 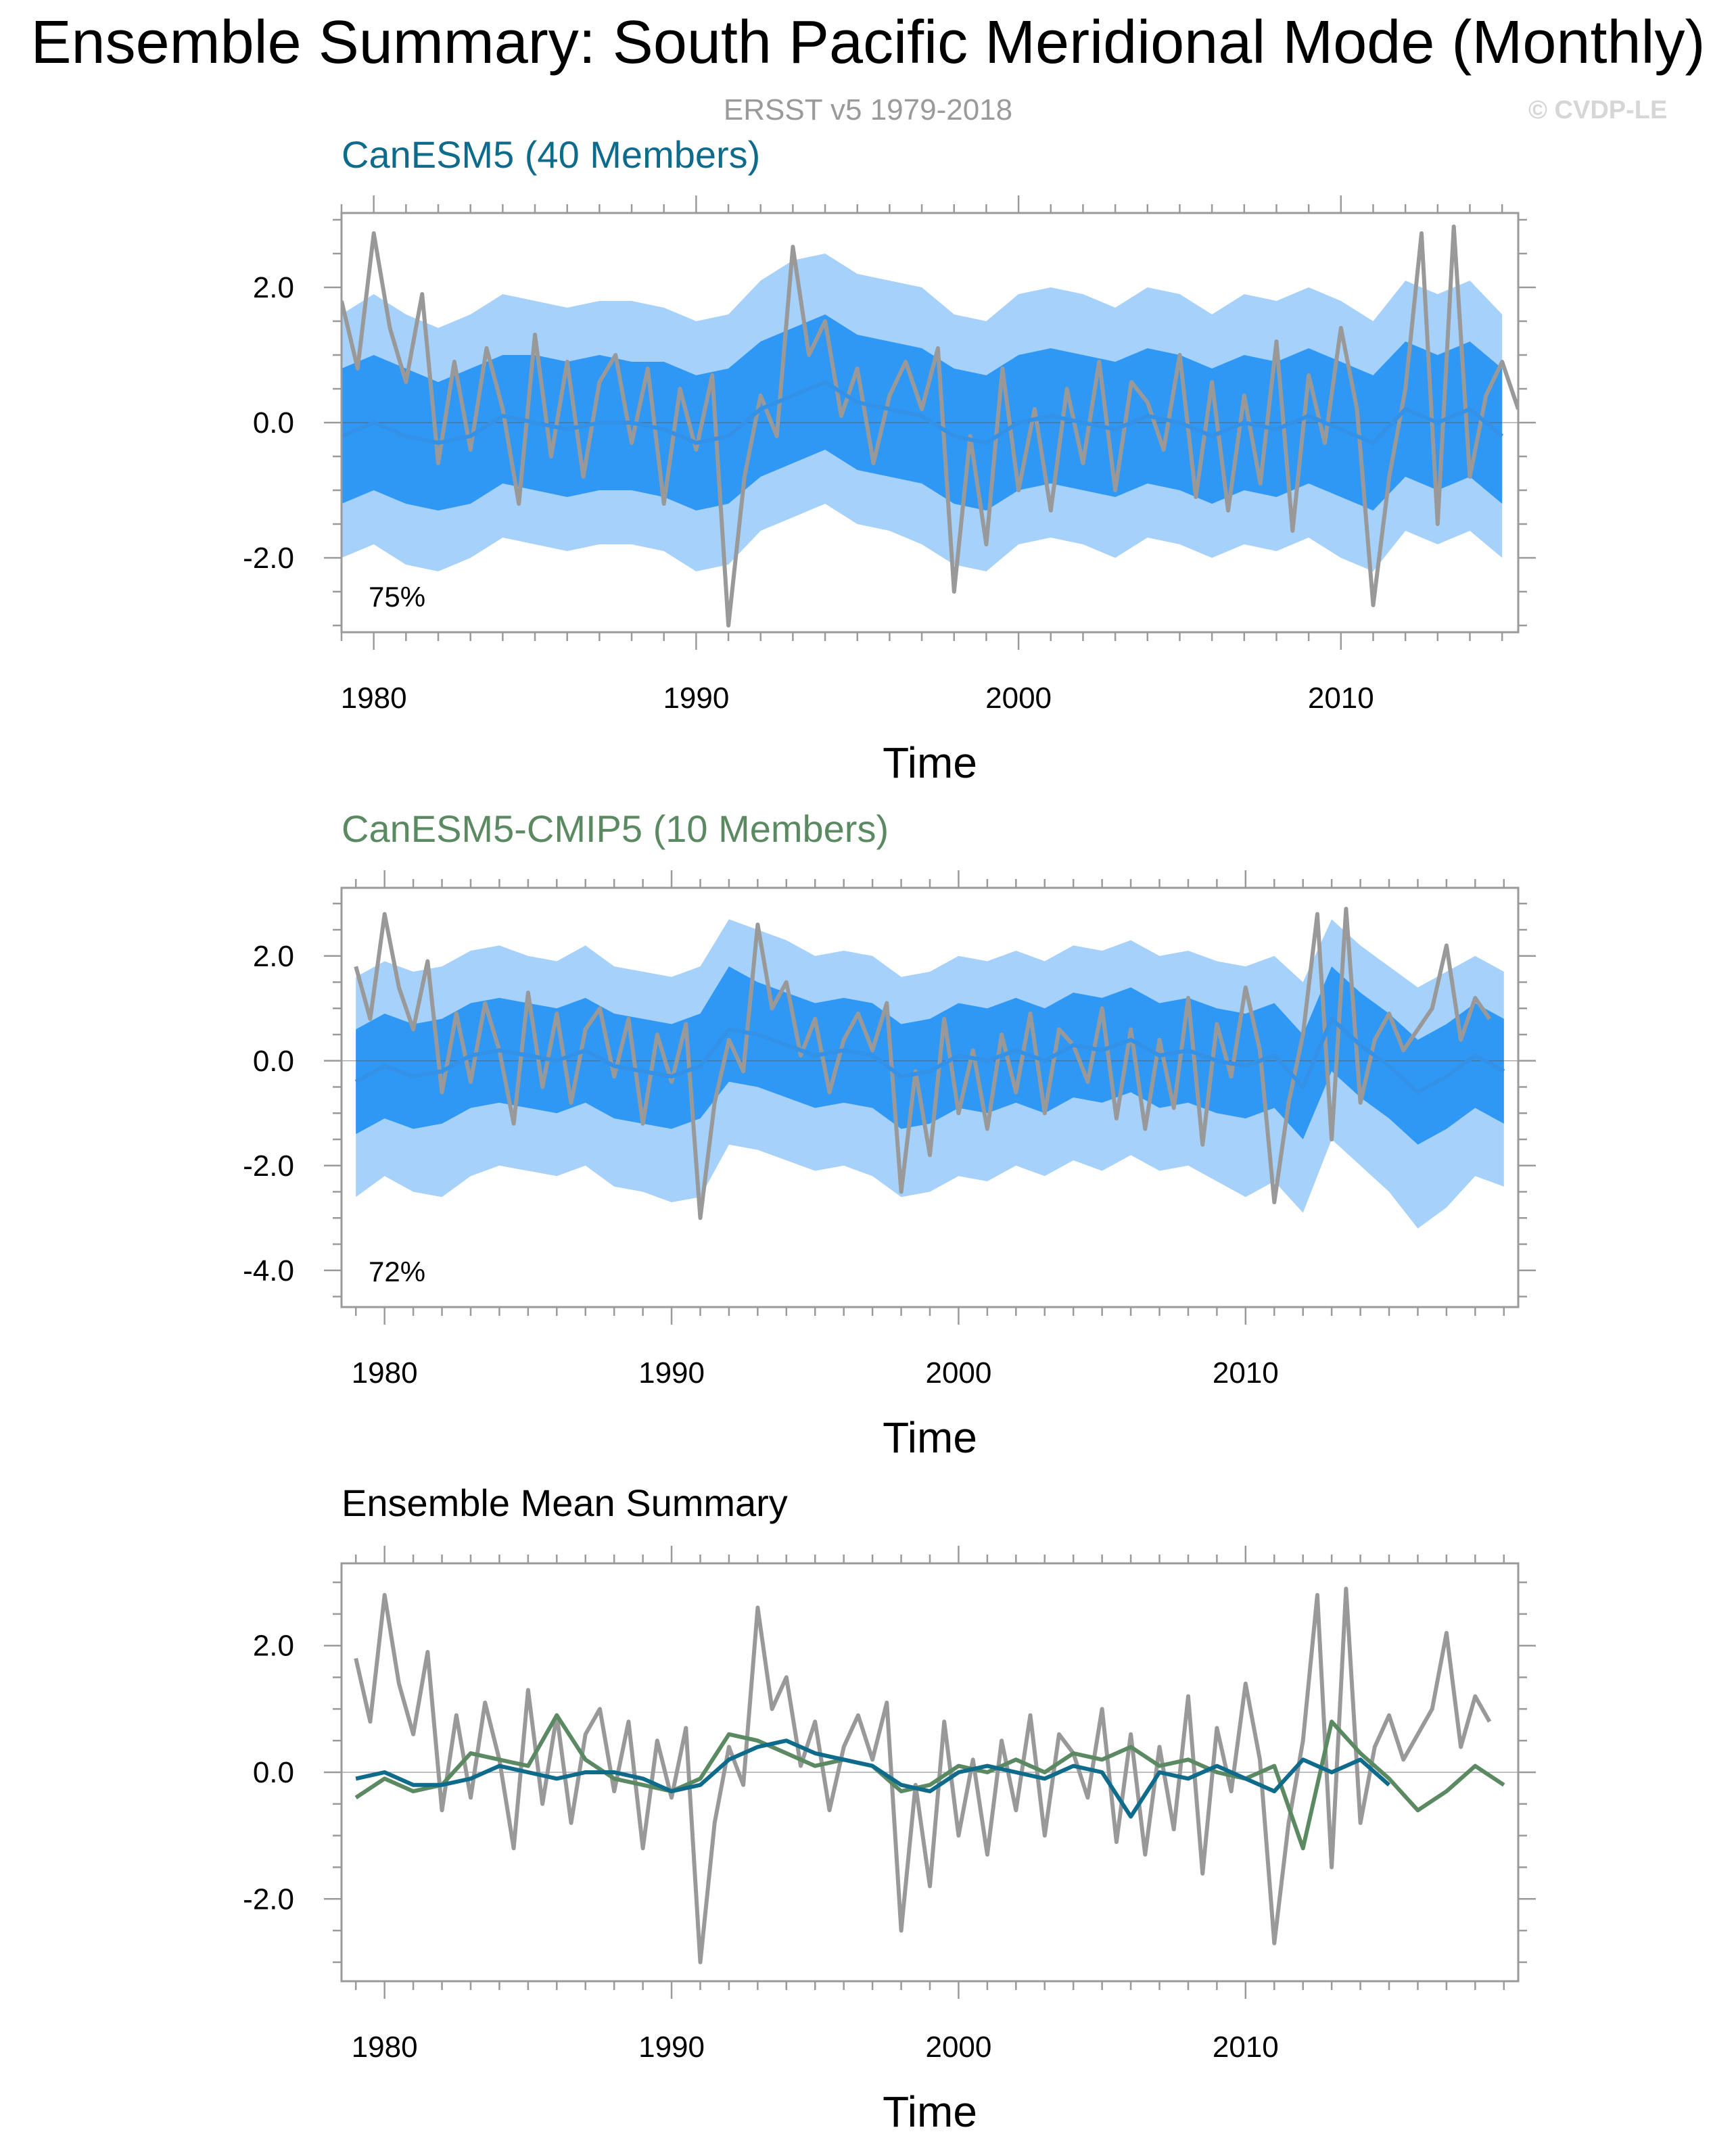 What do you see at coordinates (872, 1778) in the screenshot?
I see `canesm5-mean-line` at bounding box center [872, 1778].